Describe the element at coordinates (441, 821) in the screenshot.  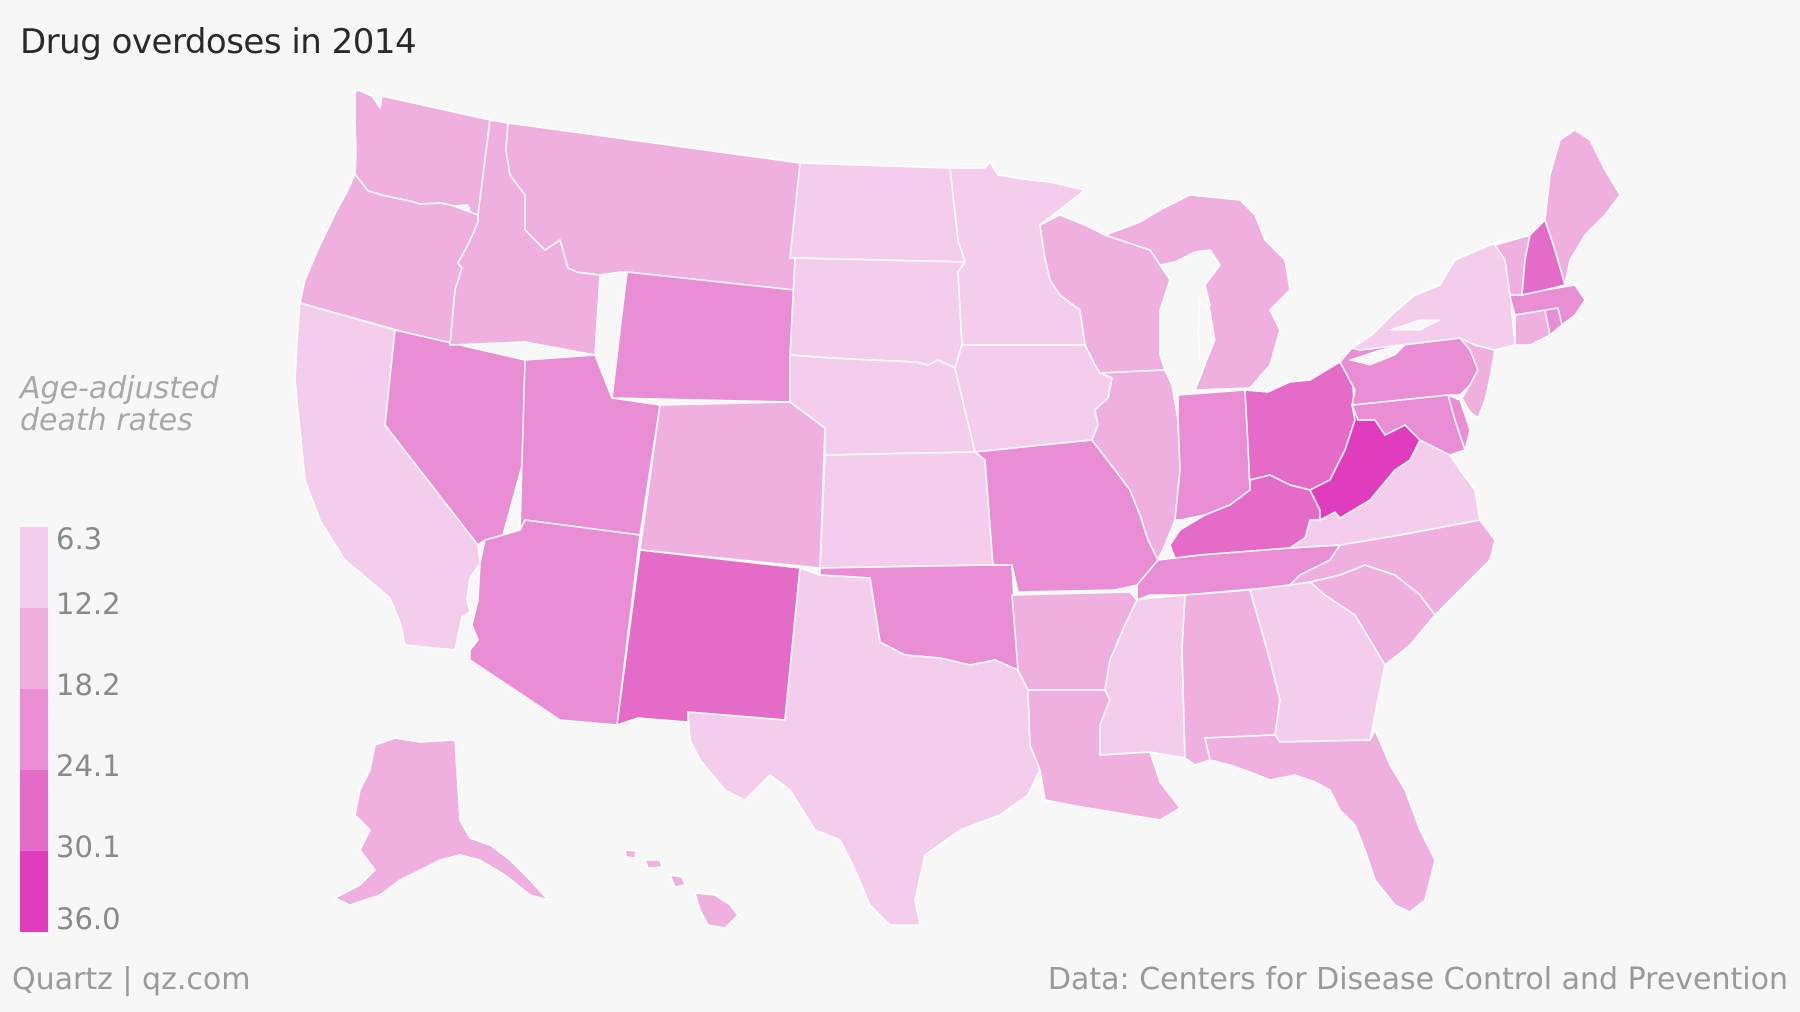
I see `state-ak` at that location.